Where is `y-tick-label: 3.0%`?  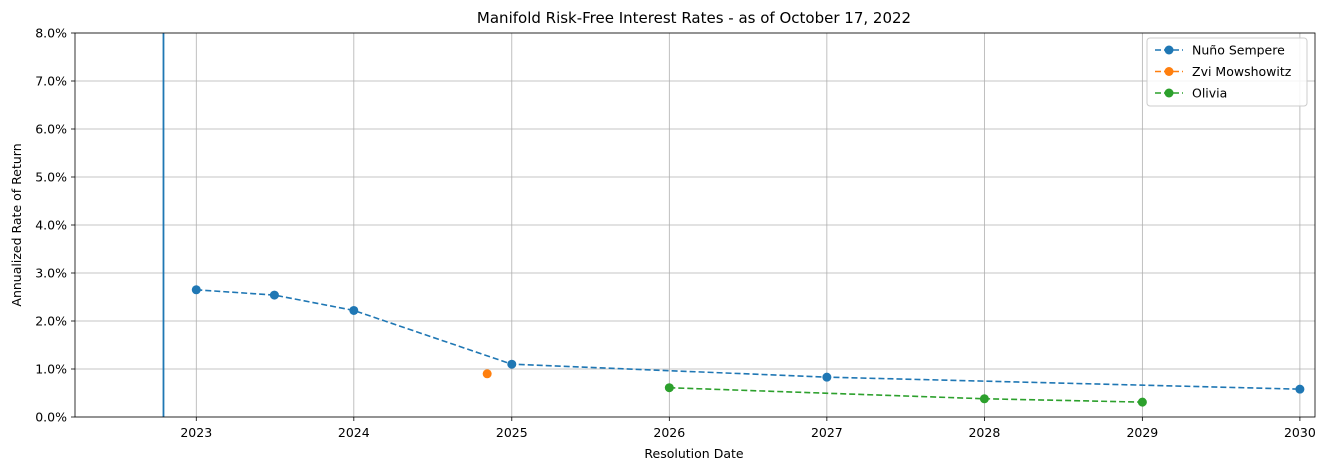
y-tick-label: 3.0% is located at coordinates (51, 273).